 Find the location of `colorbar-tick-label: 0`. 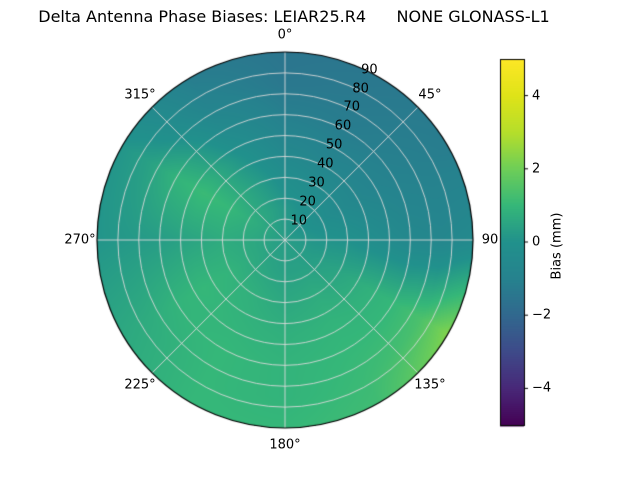

colorbar-tick-label: 0 is located at coordinates (536, 242).